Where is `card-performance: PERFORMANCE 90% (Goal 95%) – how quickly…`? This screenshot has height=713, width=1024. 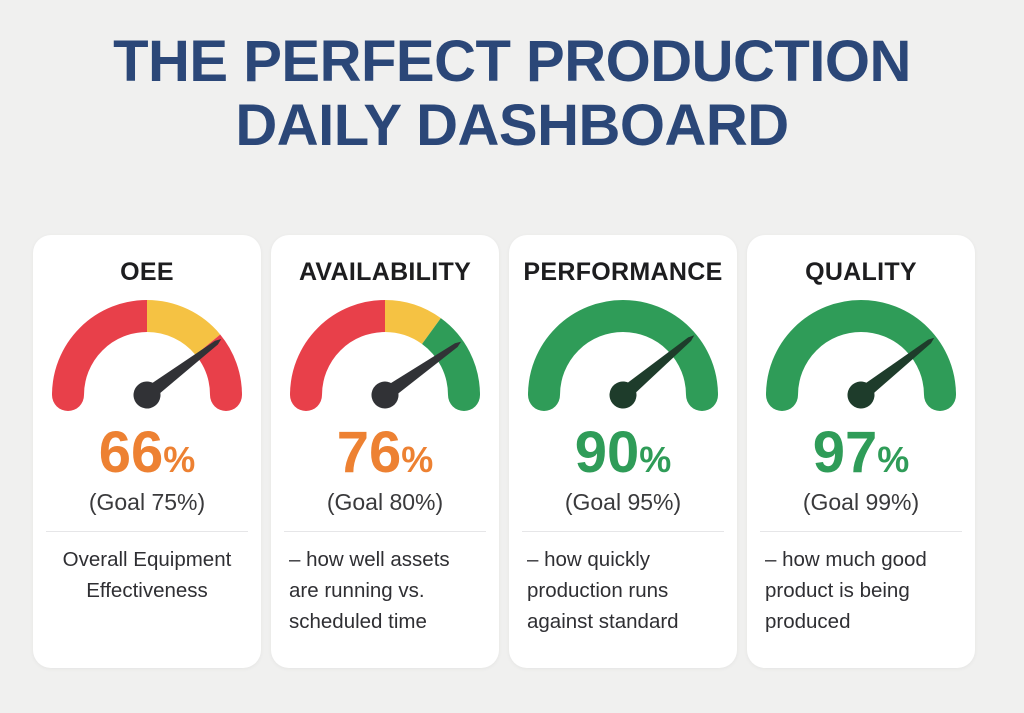 card-performance: PERFORMANCE 90% (Goal 95%) – how quickly… is located at coordinates (623, 451).